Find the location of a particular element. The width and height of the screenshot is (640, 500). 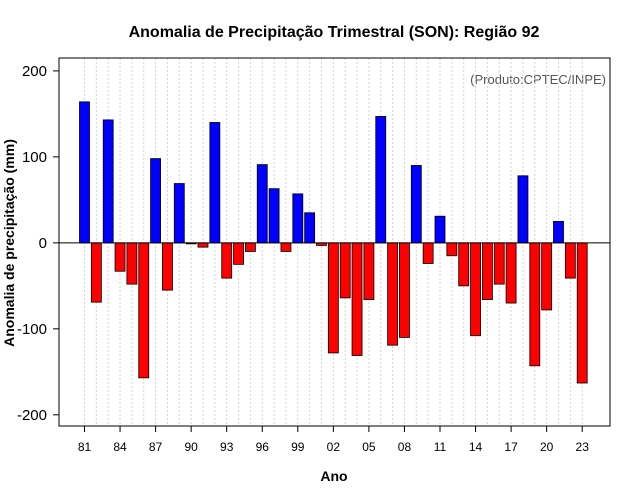

x-tick-label: 96 is located at coordinates (263, 447).